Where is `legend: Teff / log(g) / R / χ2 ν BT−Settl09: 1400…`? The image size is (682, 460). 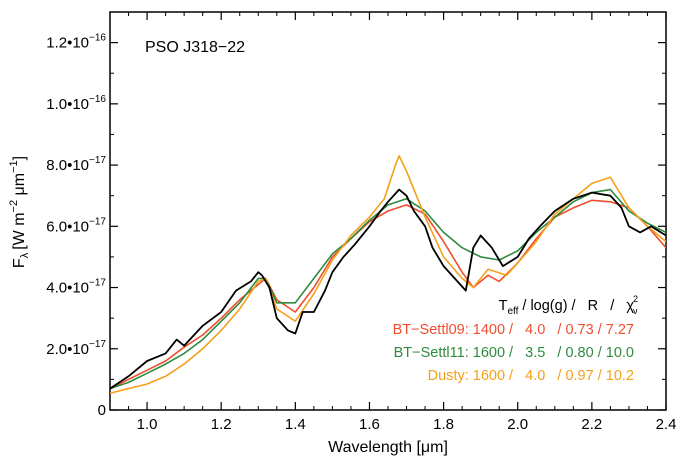
legend: Teff / log(g) / R / χ2 ν BT−Settl09: 1400… is located at coordinates (515, 339).